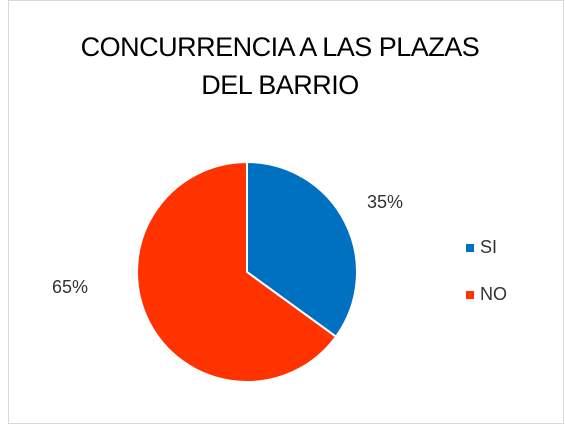  Describe the element at coordinates (488, 247) in the screenshot. I see `legend-label: SI` at that location.